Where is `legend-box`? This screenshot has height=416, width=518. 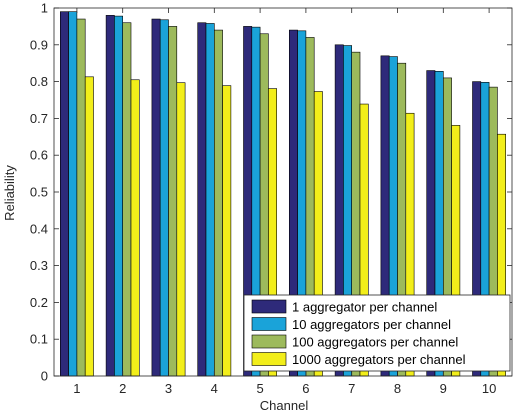 legend-box is located at coordinates (377, 333).